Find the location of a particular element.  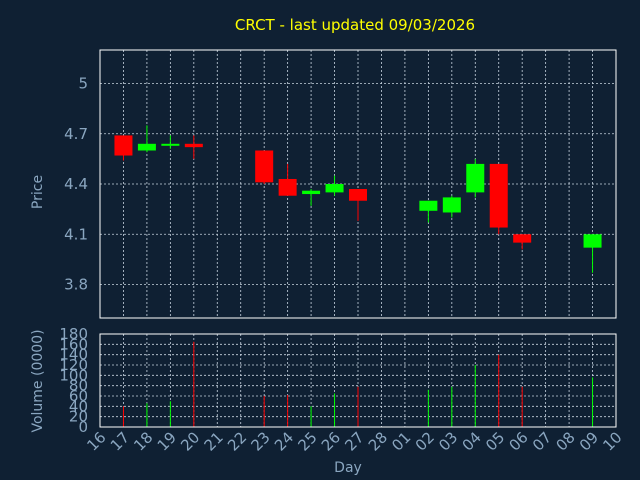

day-tick-label: 03 is located at coordinates (448, 441).